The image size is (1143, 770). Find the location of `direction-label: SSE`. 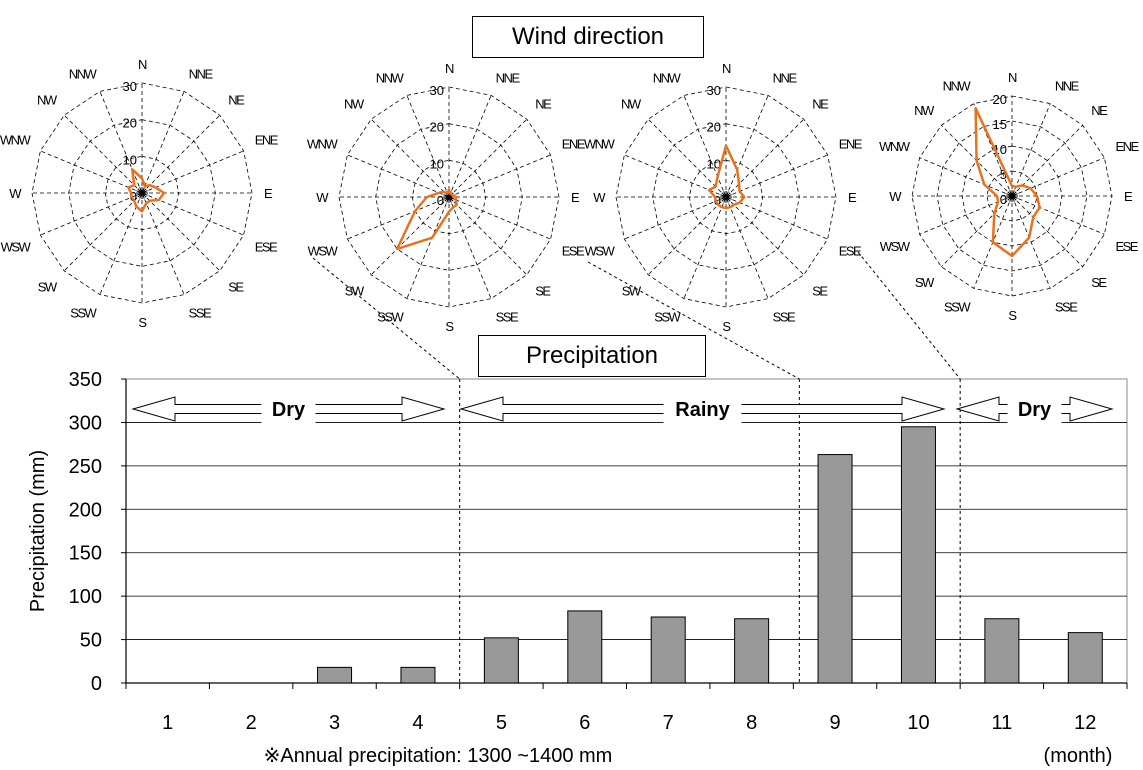

direction-label: SSE is located at coordinates (507, 317).